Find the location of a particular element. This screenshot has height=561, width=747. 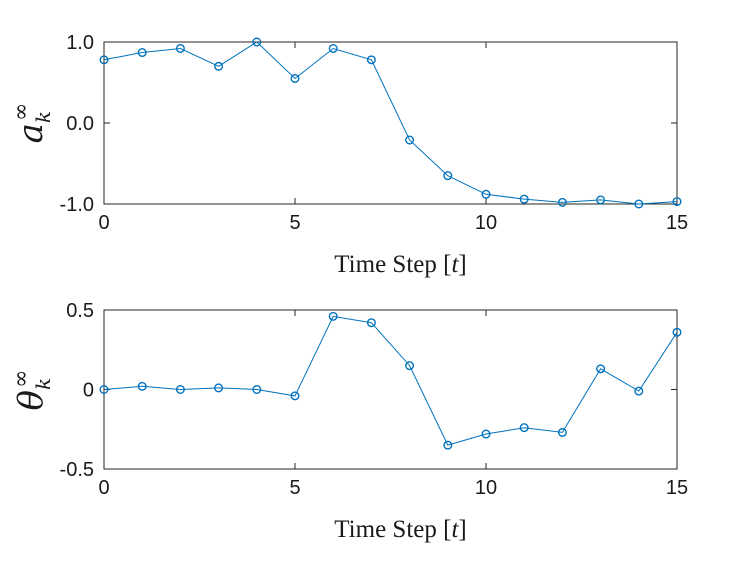

y-axis-label: ak∞ is located at coordinates (32, 123).